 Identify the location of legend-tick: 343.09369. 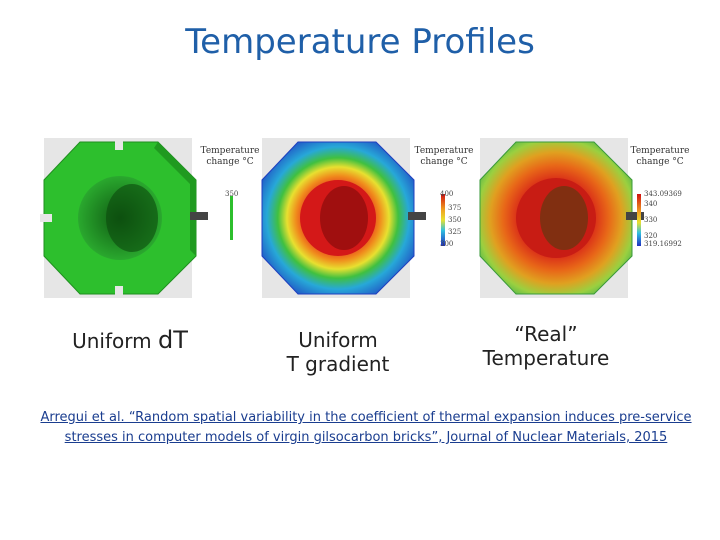
(663, 194).